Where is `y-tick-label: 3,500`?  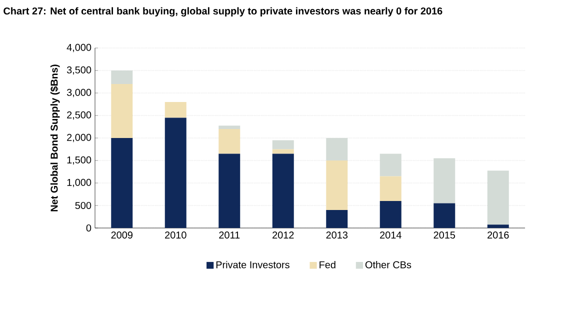
y-tick-label: 3,500 is located at coordinates (79, 70).